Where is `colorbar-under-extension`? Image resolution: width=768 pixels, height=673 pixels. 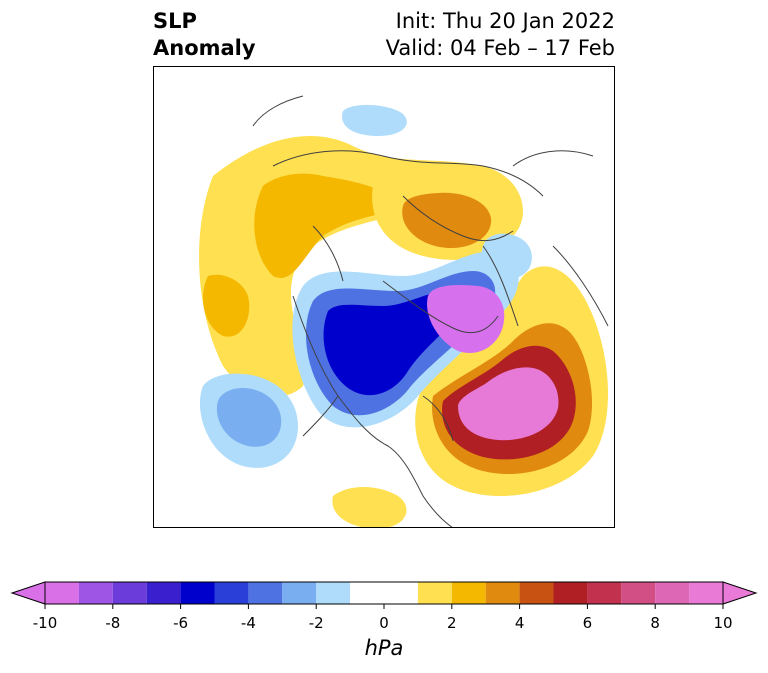
colorbar-under-extension is located at coordinates (28, 593).